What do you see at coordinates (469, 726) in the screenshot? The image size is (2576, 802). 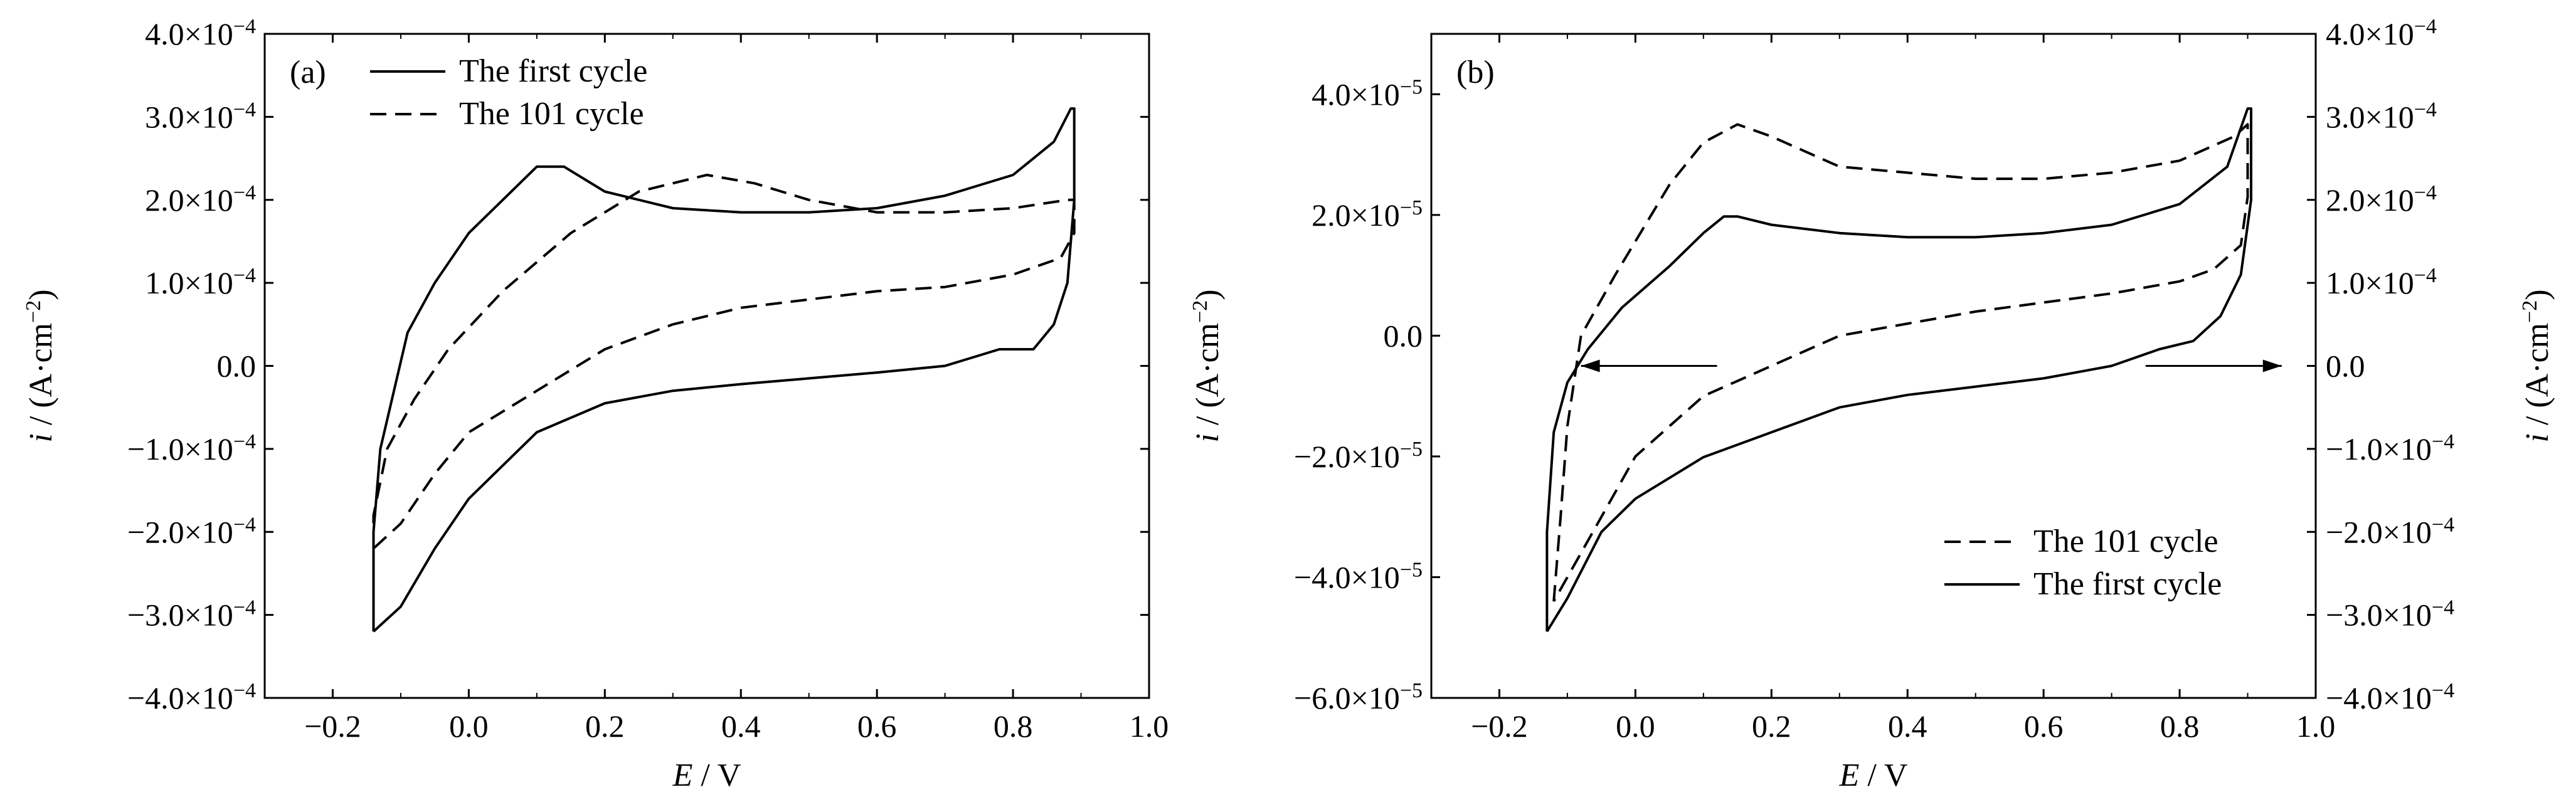 I see `panel-a-x-tick-label: 0.0` at bounding box center [469, 726].